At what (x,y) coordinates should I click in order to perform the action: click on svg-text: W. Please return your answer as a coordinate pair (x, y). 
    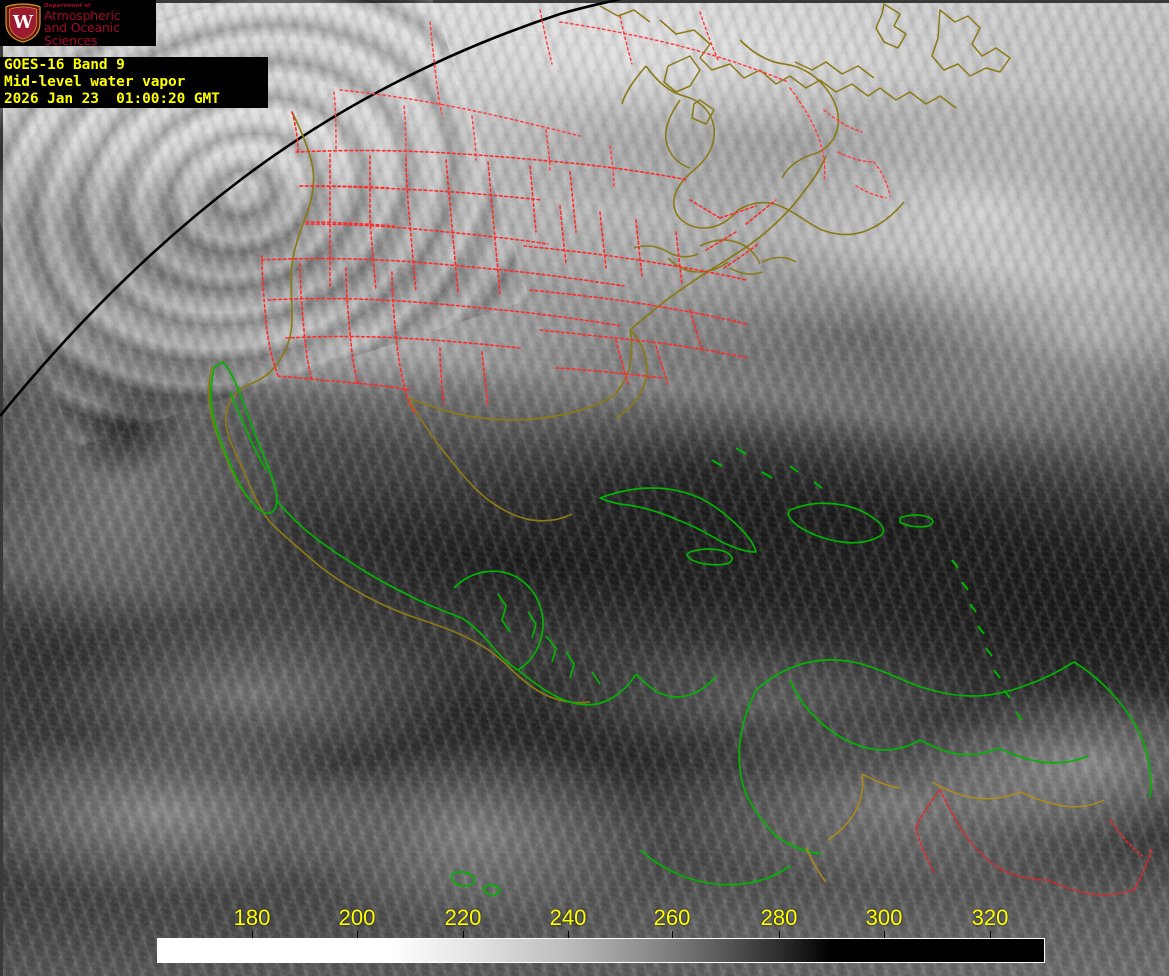
    Looking at the image, I should click on (23, 22).